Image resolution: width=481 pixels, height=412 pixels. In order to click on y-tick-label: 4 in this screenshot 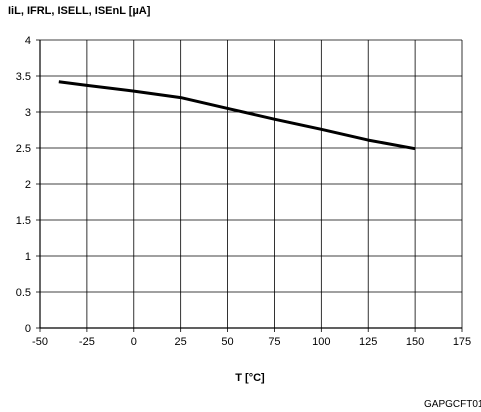, I will do `click(28, 41)`.